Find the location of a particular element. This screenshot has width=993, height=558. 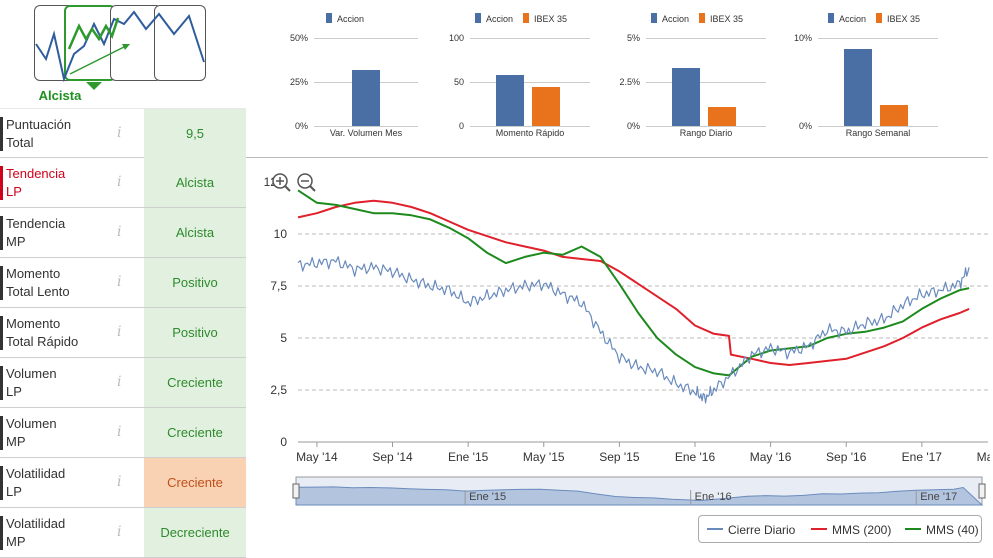

range-navigator: Ene '15 Ene '16 Ene '17 is located at coordinates (640, 491).